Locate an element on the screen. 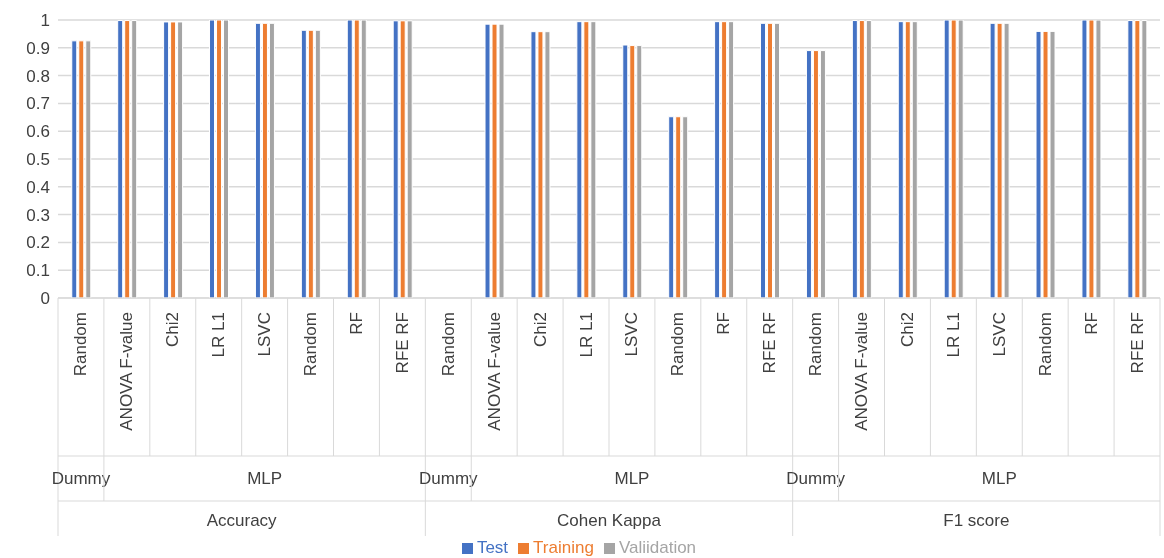  legend-label: Test is located at coordinates (492, 547).